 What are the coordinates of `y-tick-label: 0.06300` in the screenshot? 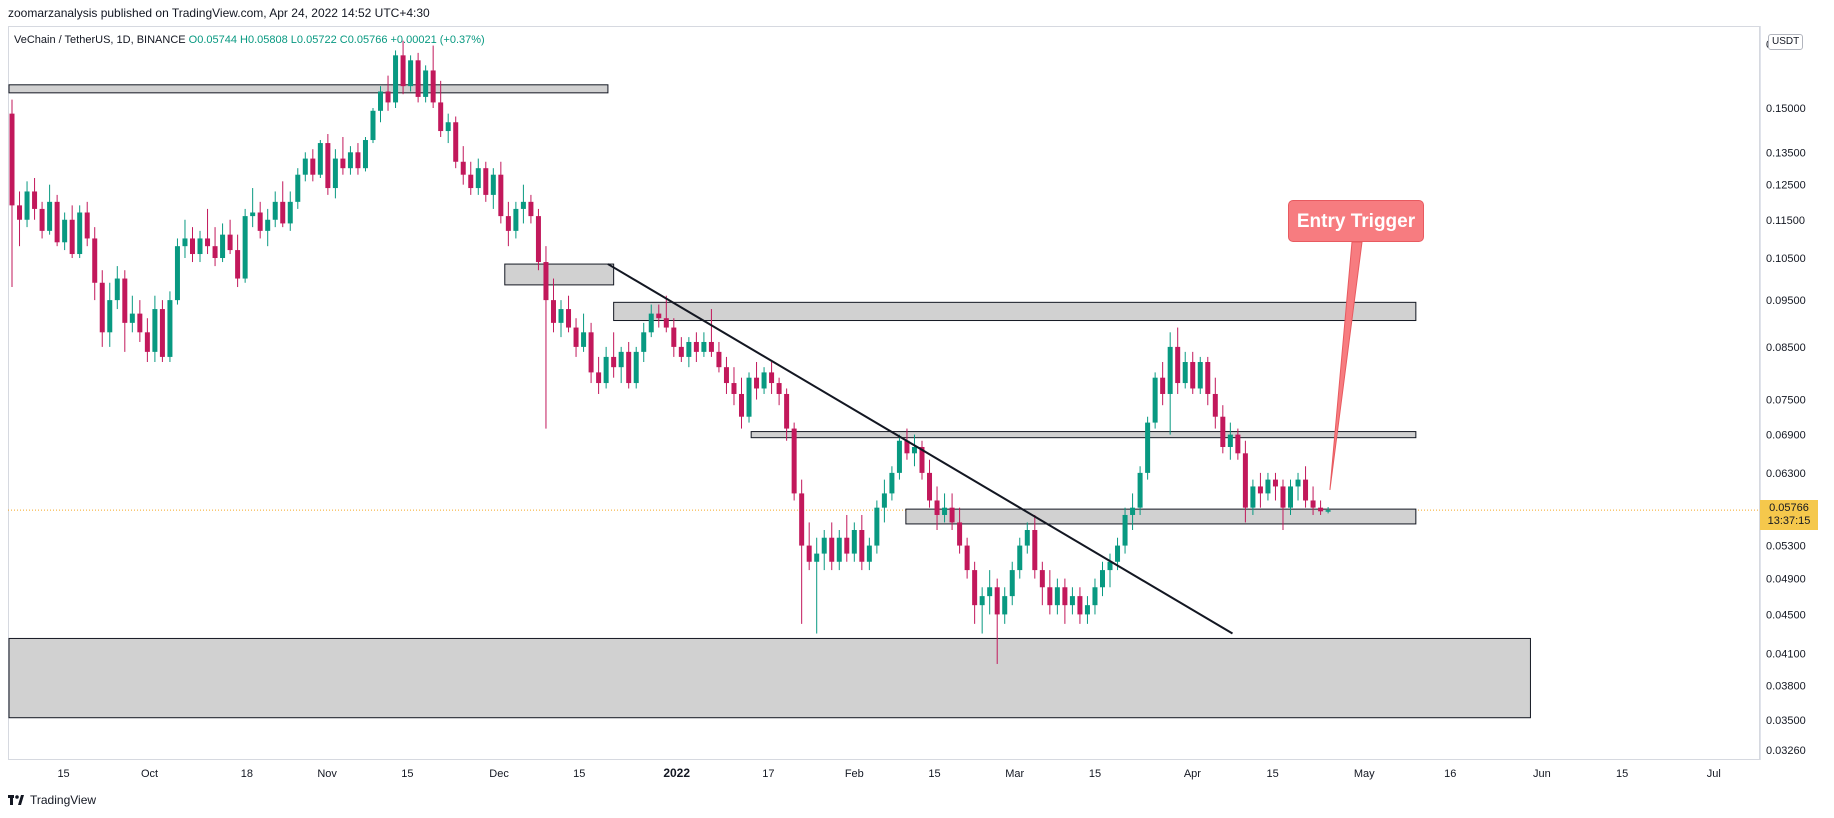 It's located at (1786, 474).